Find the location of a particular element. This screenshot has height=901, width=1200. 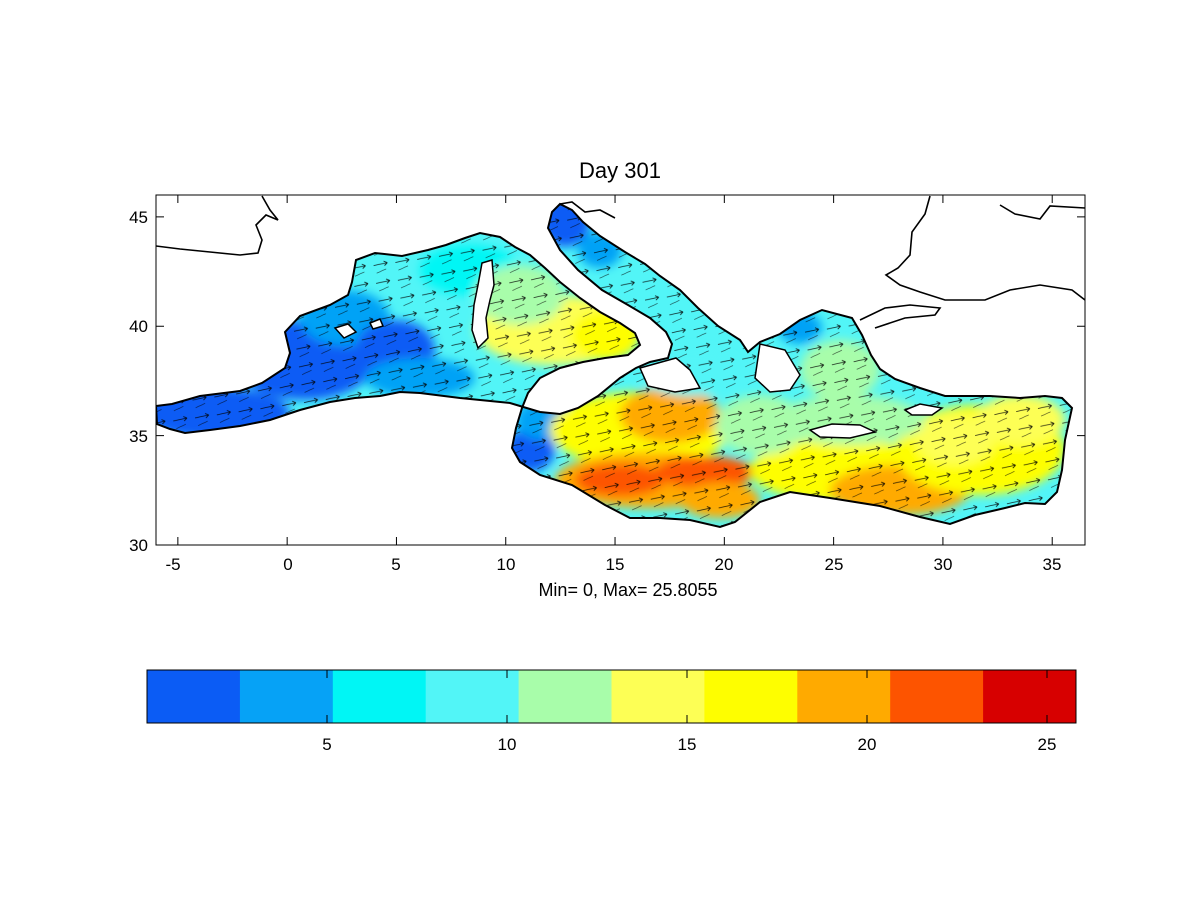

x-tick-label: 20 is located at coordinates (724, 564).